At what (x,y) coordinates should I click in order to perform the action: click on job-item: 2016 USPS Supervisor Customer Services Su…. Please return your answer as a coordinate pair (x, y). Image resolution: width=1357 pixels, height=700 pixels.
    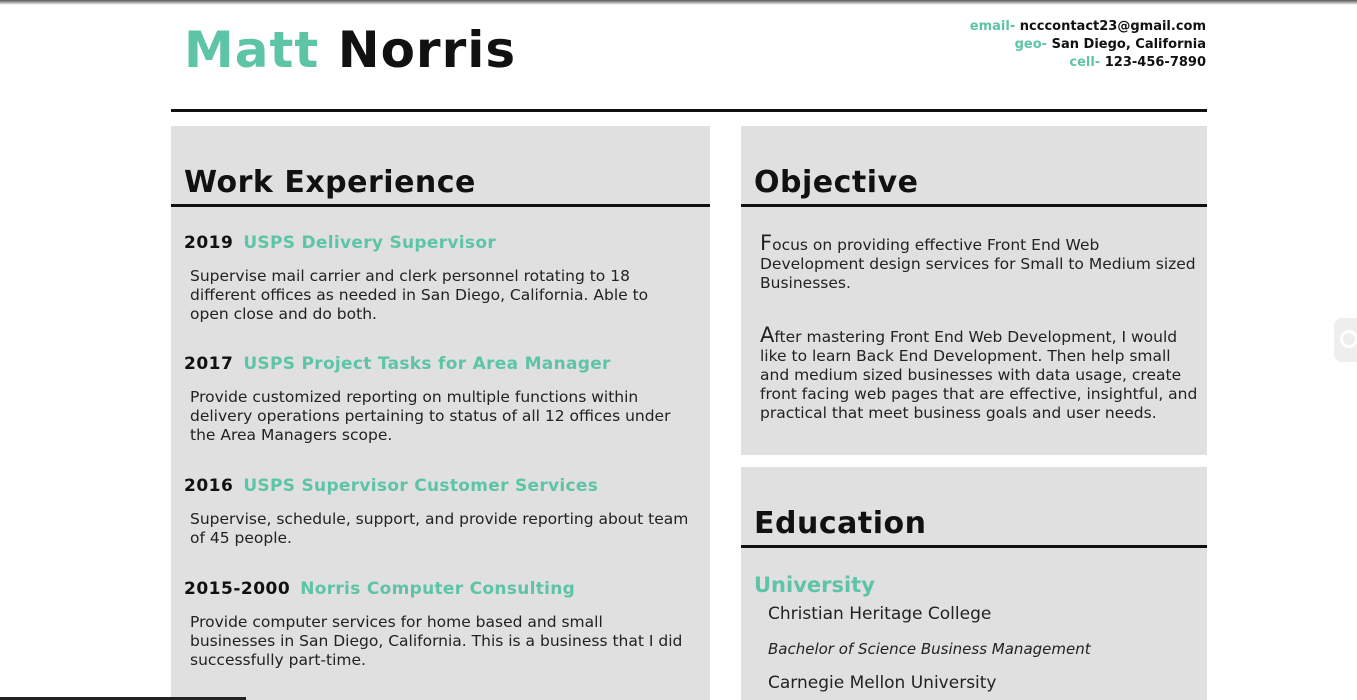
    Looking at the image, I should click on (439, 511).